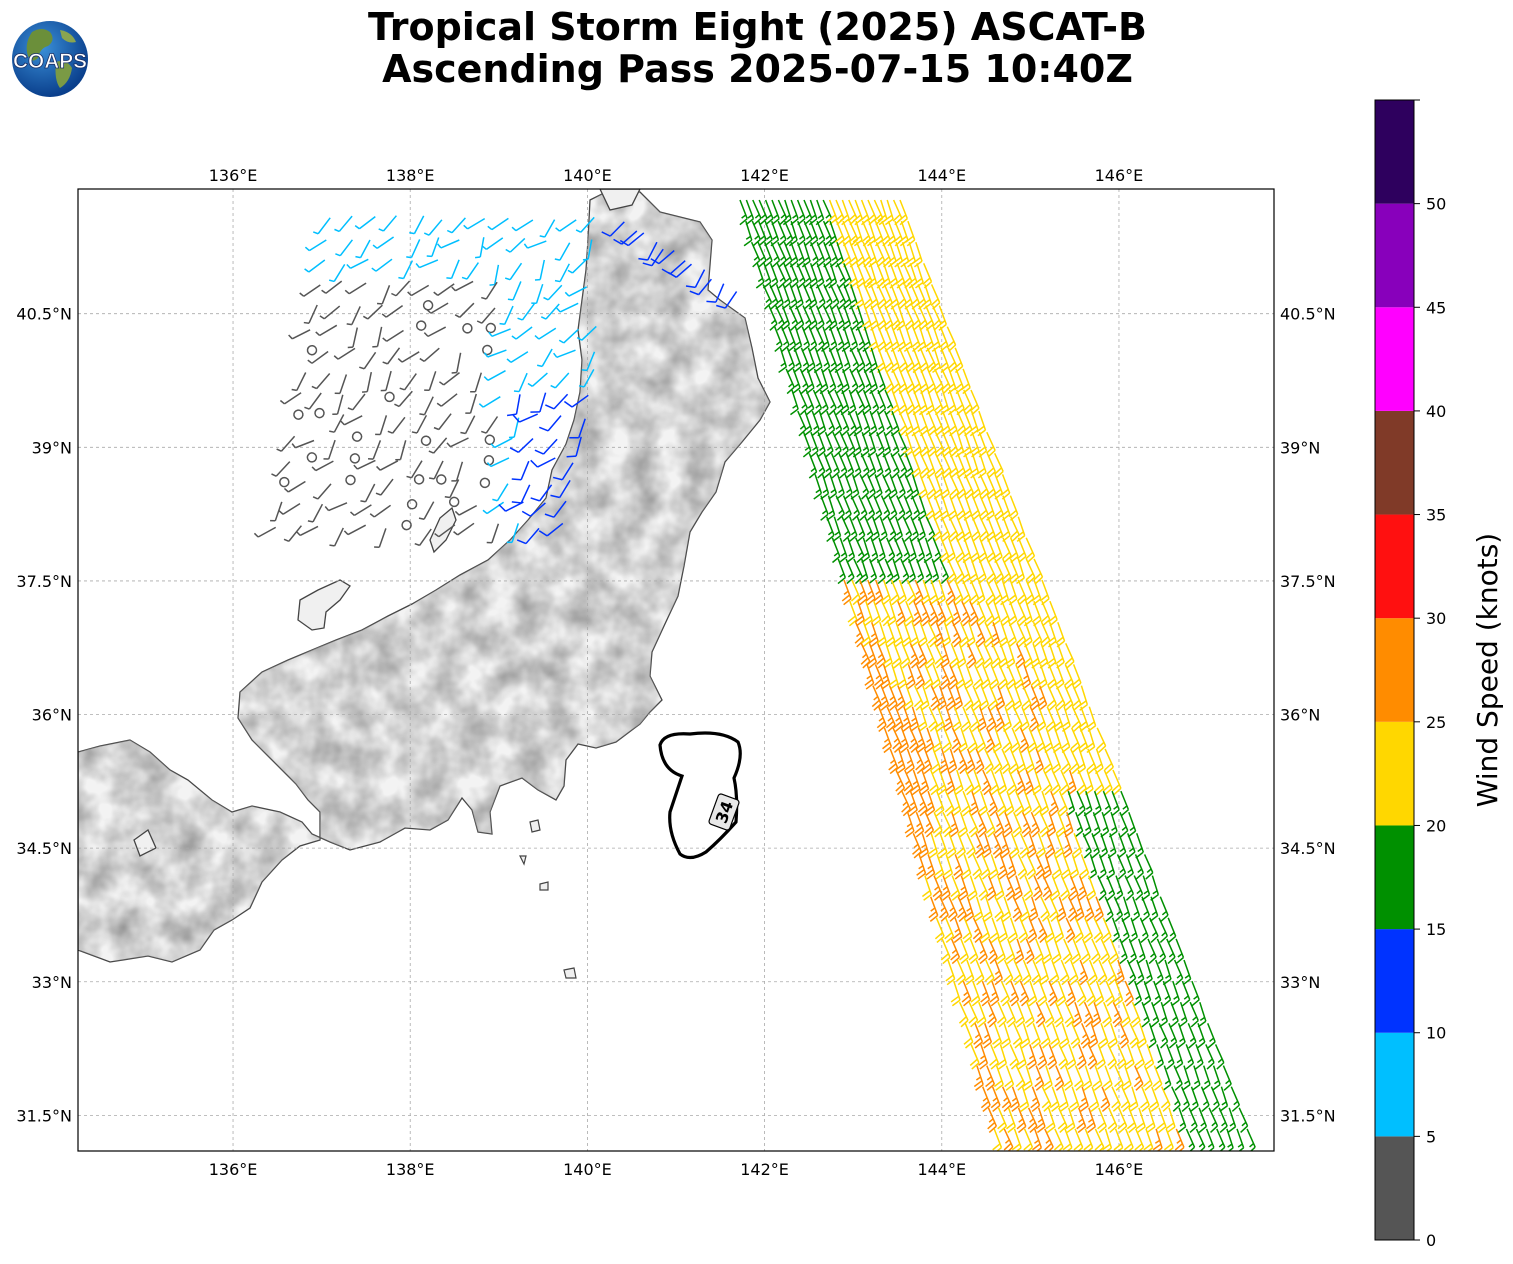  What do you see at coordinates (52, 982) in the screenshot?
I see `y-tick-label-left: 33°N` at bounding box center [52, 982].